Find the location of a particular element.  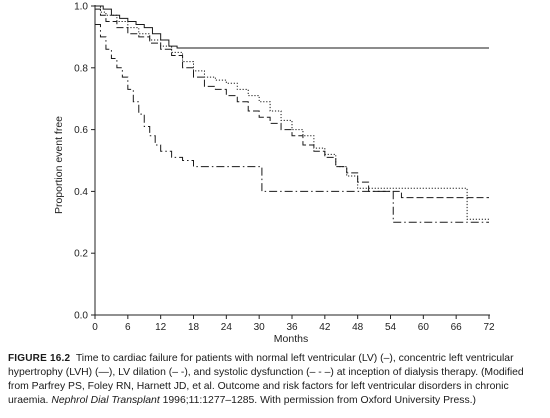

y-tick-label: 0.8 is located at coordinates (81, 68).